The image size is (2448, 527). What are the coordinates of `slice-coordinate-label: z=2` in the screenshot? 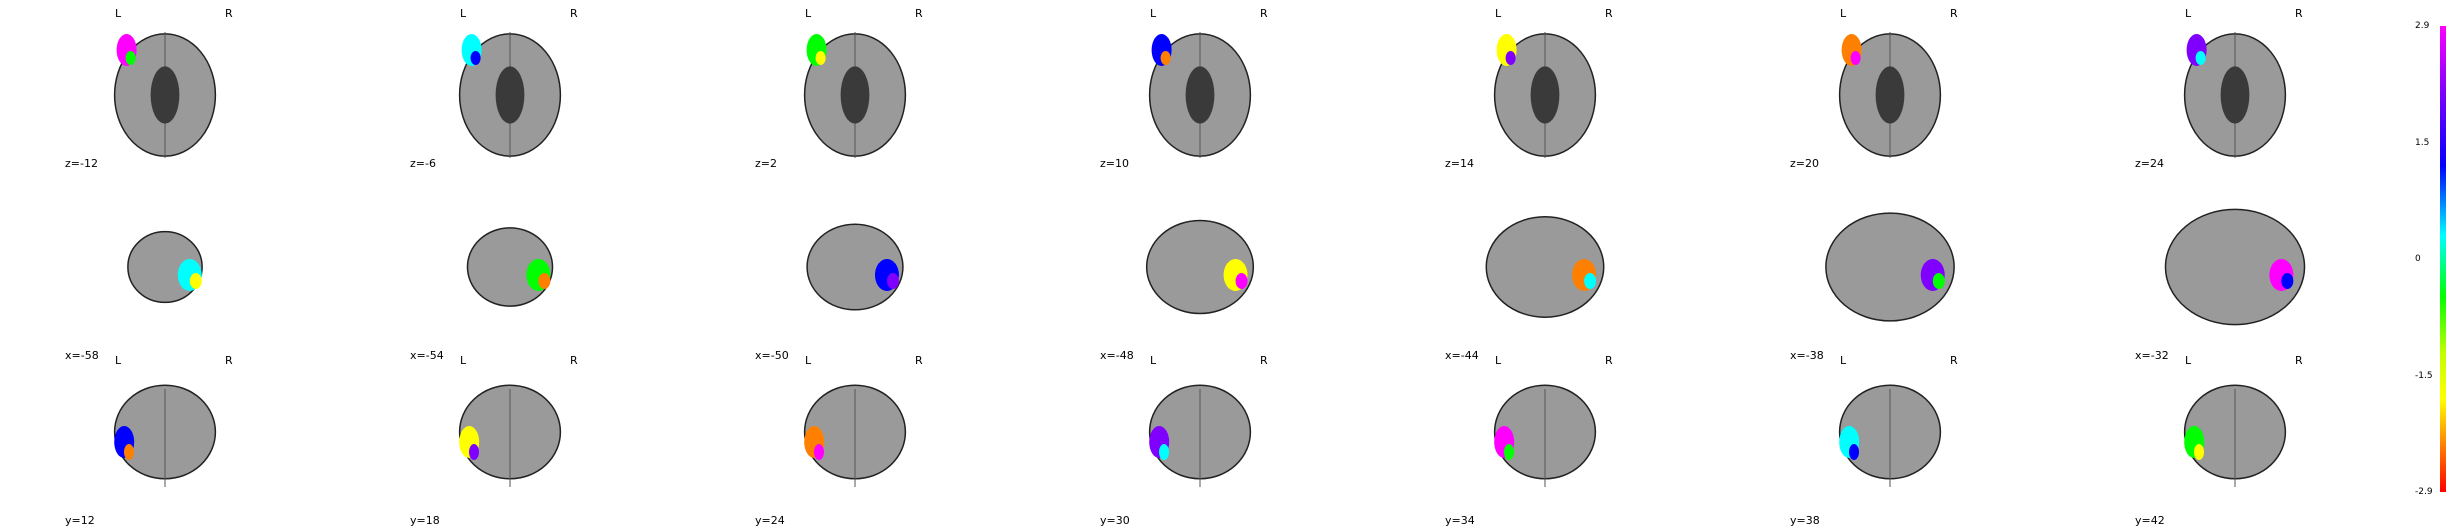 It's located at (766, 163).